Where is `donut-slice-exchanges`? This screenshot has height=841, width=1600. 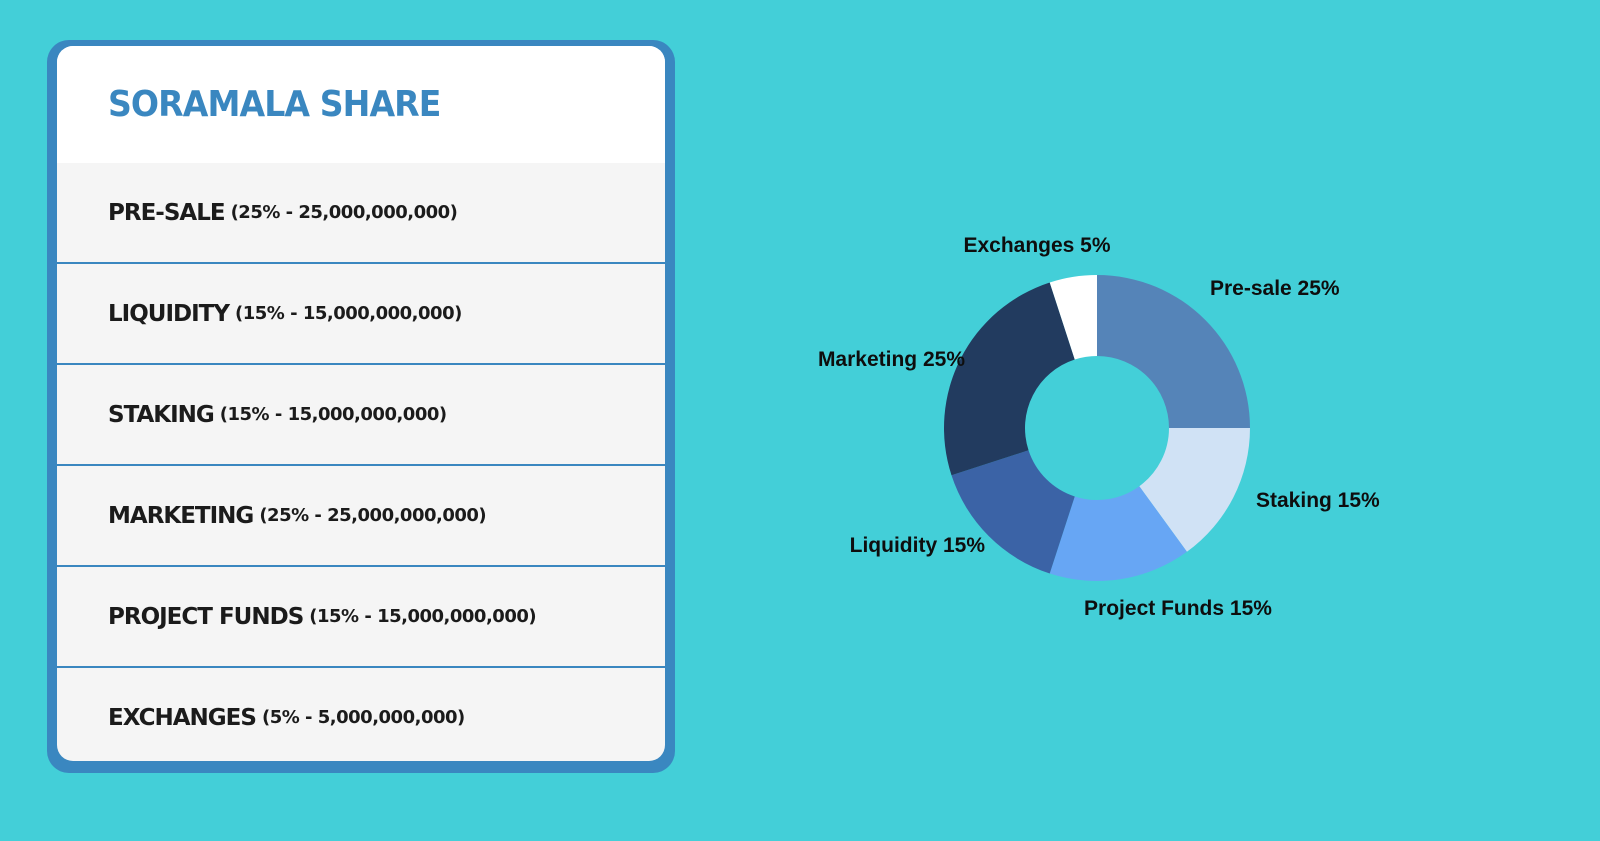
donut-slice-exchanges is located at coordinates (1073, 317).